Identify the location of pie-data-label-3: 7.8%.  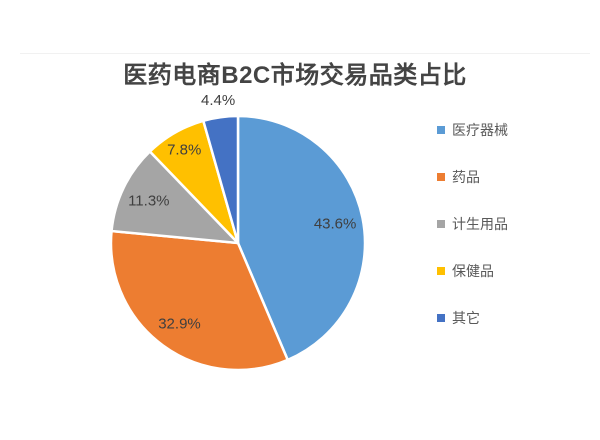
(184, 150).